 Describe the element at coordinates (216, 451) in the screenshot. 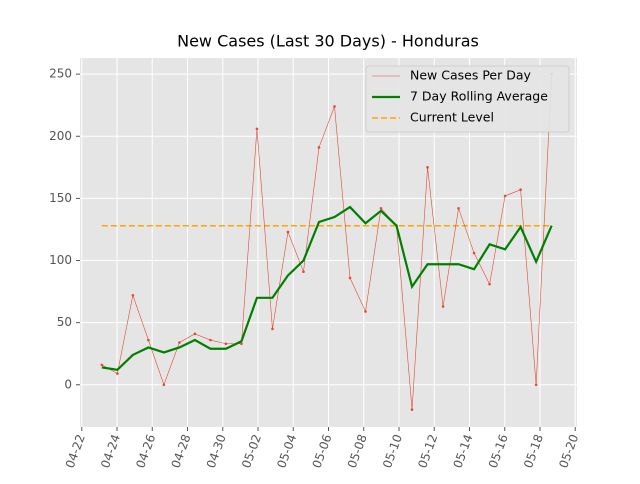

I see `x-tick-label: 04-30` at that location.